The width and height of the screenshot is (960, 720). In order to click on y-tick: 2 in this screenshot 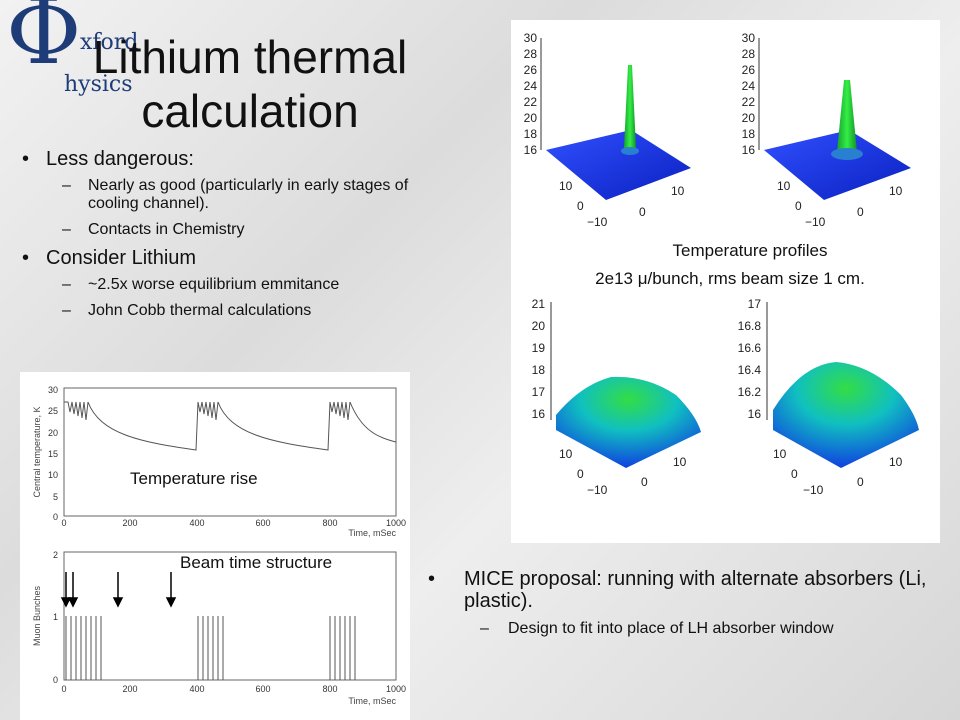, I will do `click(55, 555)`.